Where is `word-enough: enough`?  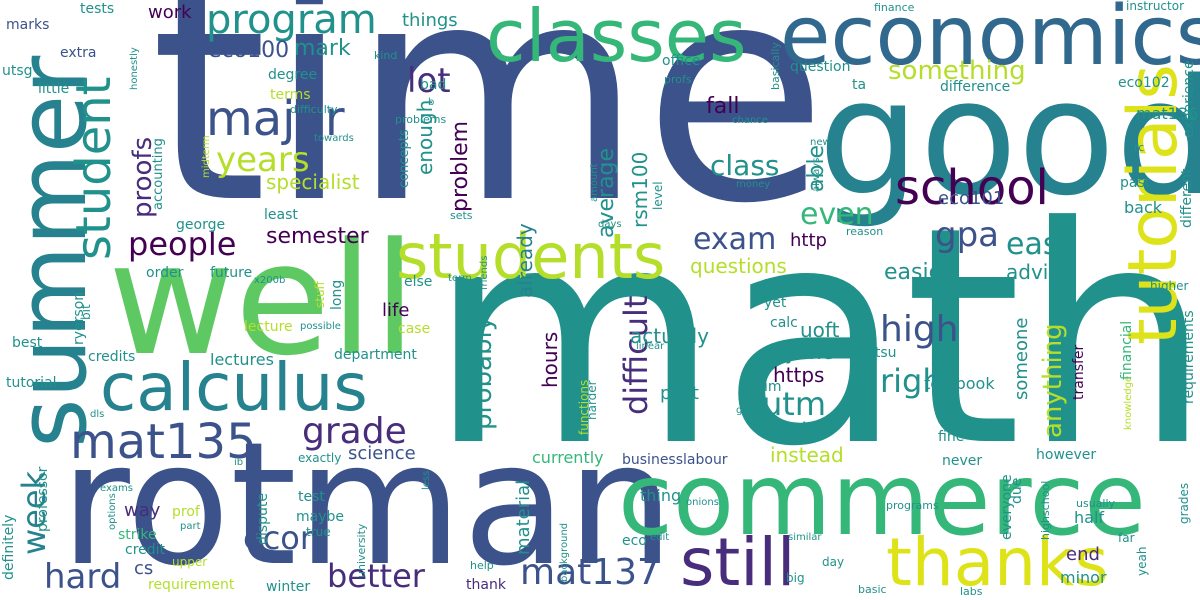 word-enough: enough is located at coordinates (425, 137).